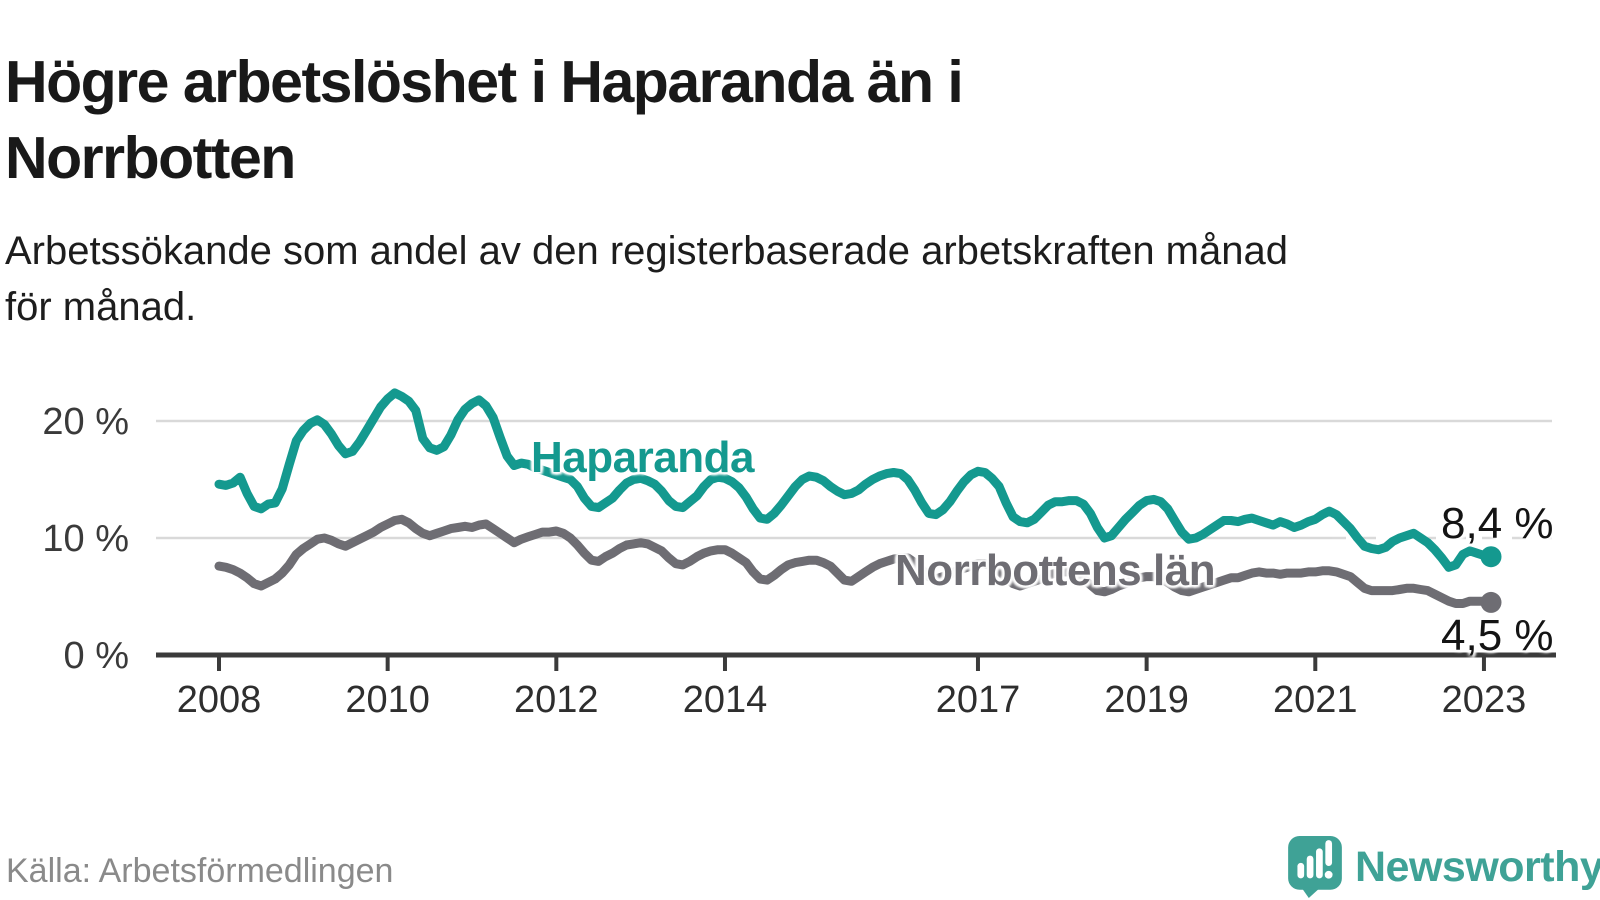 This screenshot has height=900, width=1600. What do you see at coordinates (1497, 523) in the screenshot?
I see `haparanda-value-label: 8,4 %` at bounding box center [1497, 523].